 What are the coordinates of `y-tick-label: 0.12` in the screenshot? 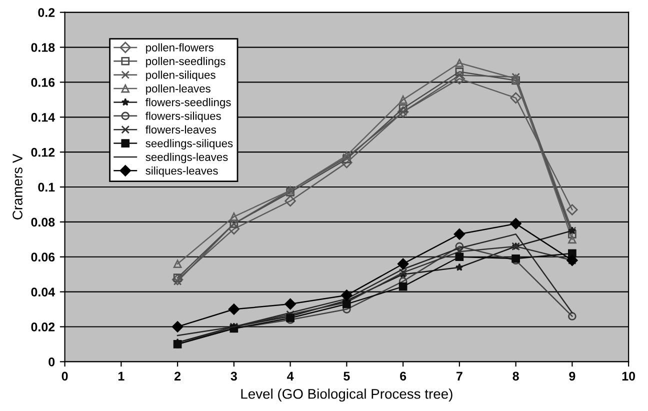 It's located at (43, 152).